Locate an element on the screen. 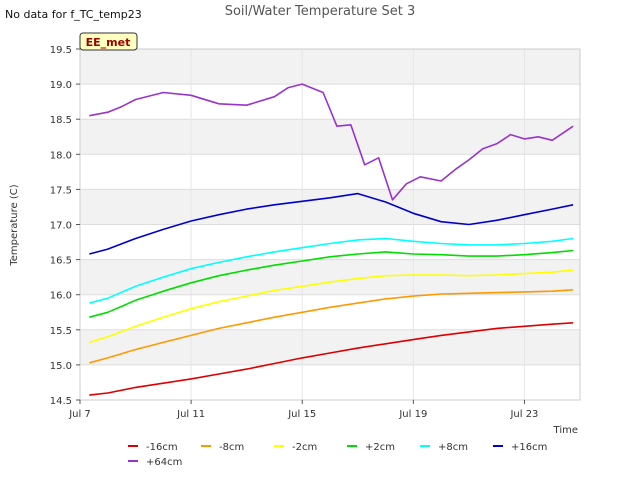 The image size is (640, 484). legend-item: +16cm is located at coordinates (520, 447).